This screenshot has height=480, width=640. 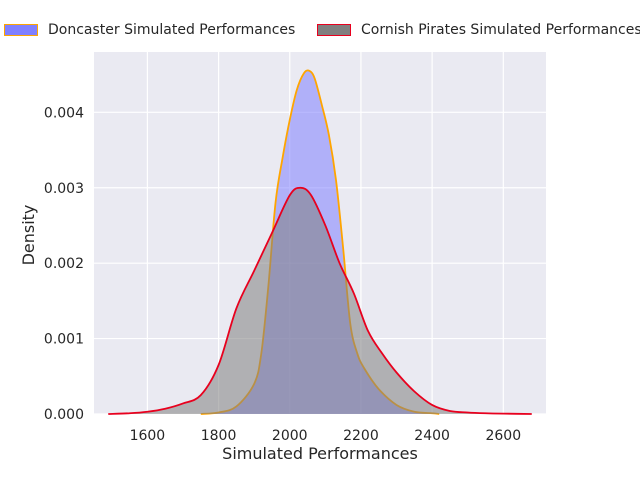 What do you see at coordinates (361, 436) in the screenshot?
I see `x-tick-label-2200: 2200` at bounding box center [361, 436].